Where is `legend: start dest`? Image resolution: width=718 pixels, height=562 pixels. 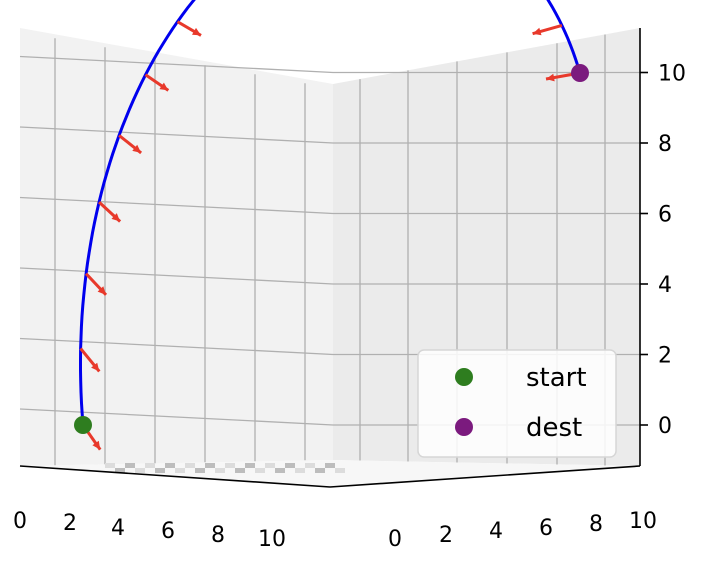
legend: start dest is located at coordinates (517, 403).